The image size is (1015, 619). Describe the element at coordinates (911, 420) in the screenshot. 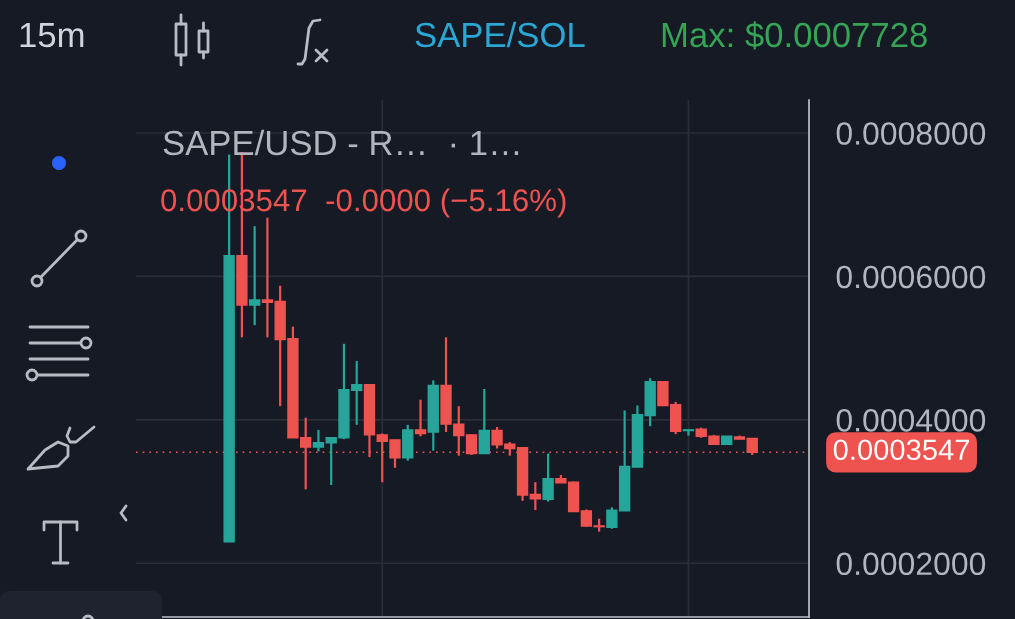

I see `y-tick-label: 0.0004000` at that location.